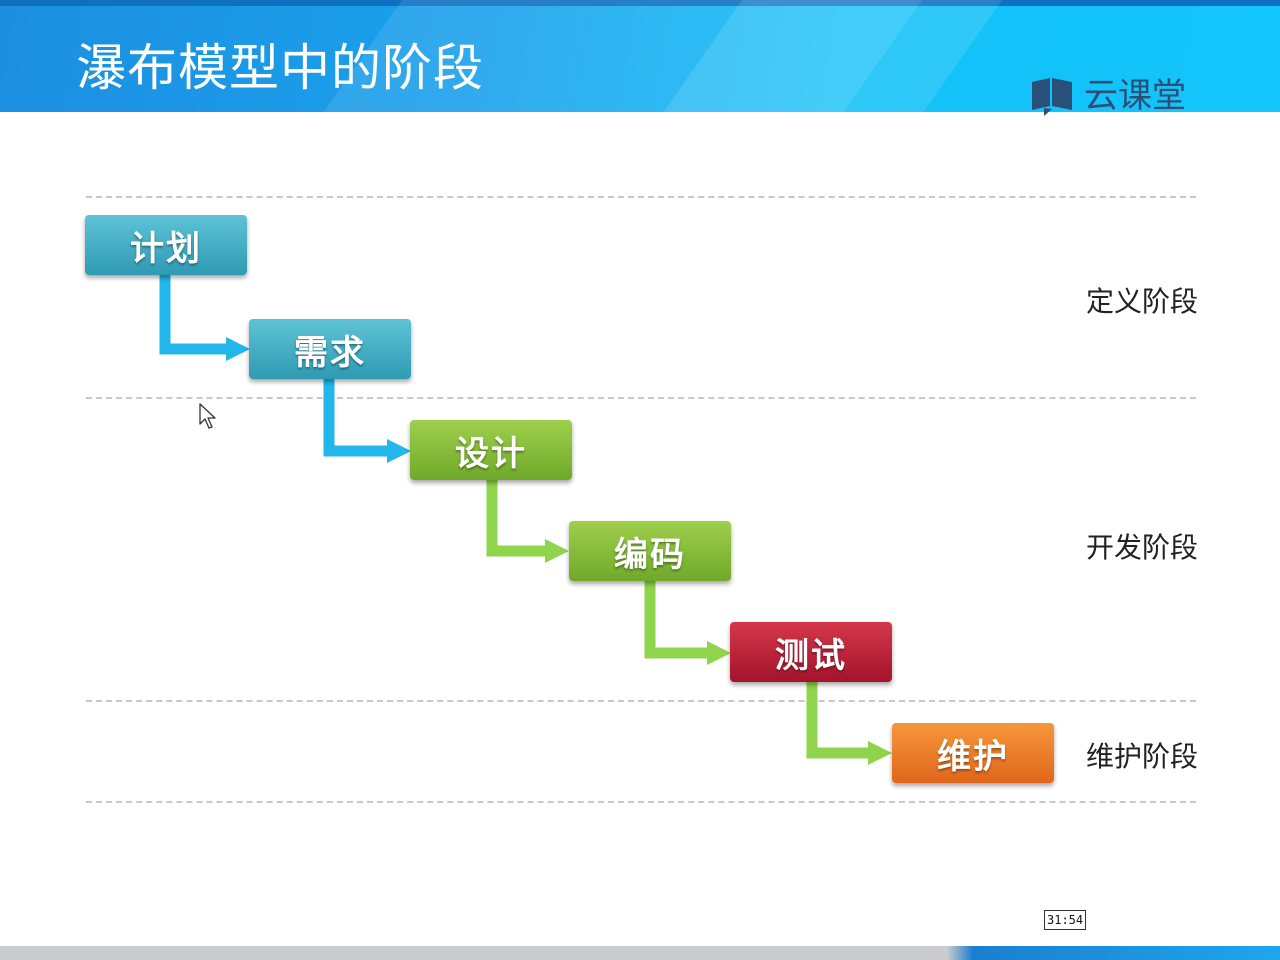  Describe the element at coordinates (1142, 547) in the screenshot. I see `phase-label-development: 开发阶段` at that location.